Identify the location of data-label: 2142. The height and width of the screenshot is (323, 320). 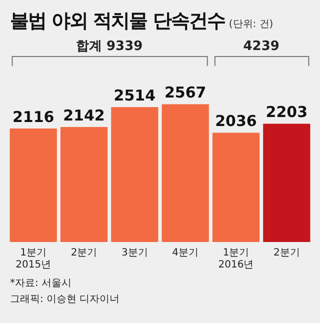
(84, 115).